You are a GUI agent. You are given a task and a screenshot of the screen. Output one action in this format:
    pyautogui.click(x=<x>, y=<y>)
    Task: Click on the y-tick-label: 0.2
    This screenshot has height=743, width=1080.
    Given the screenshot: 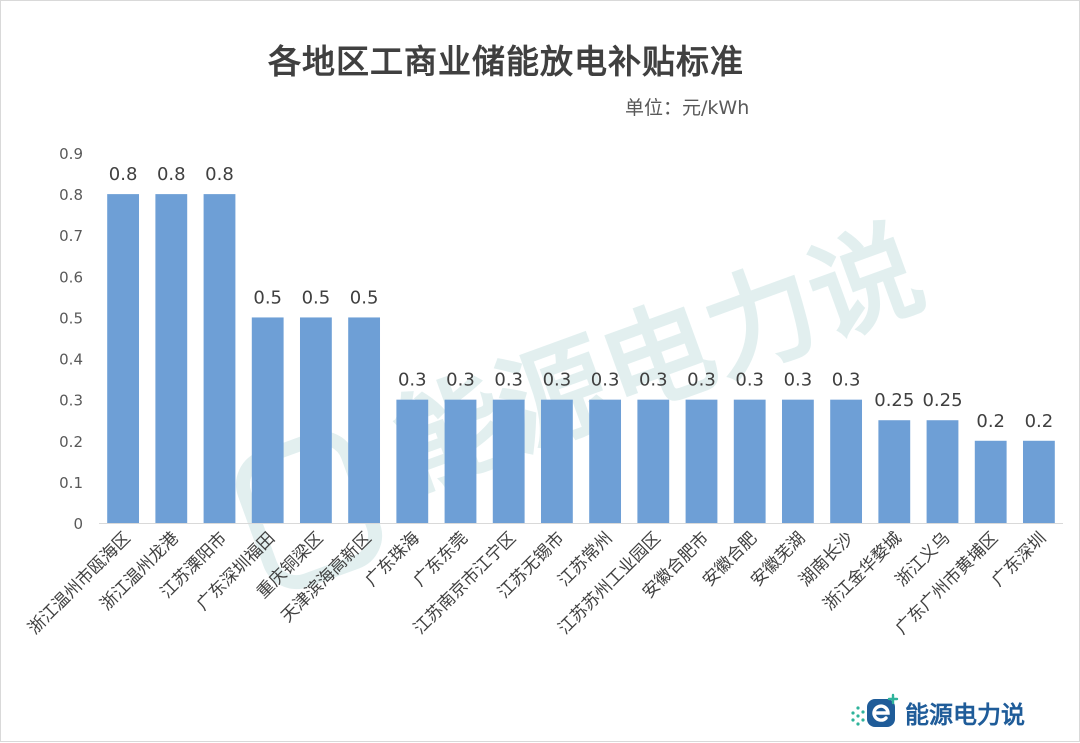 What is the action you would take?
    pyautogui.click(x=71, y=442)
    